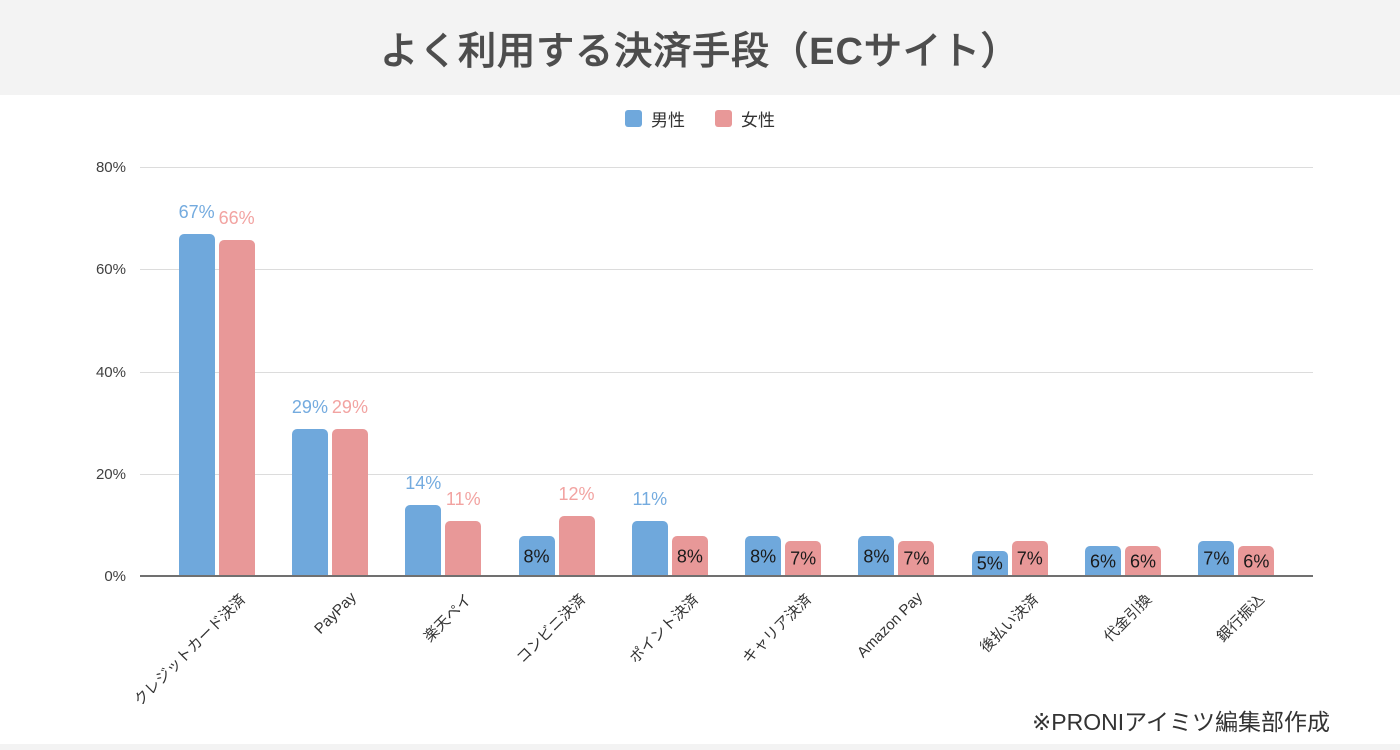 The height and width of the screenshot is (750, 1400). What do you see at coordinates (669, 417) in the screenshot?
I see `bar-group: 11% 8% ポイント決済` at bounding box center [669, 417].